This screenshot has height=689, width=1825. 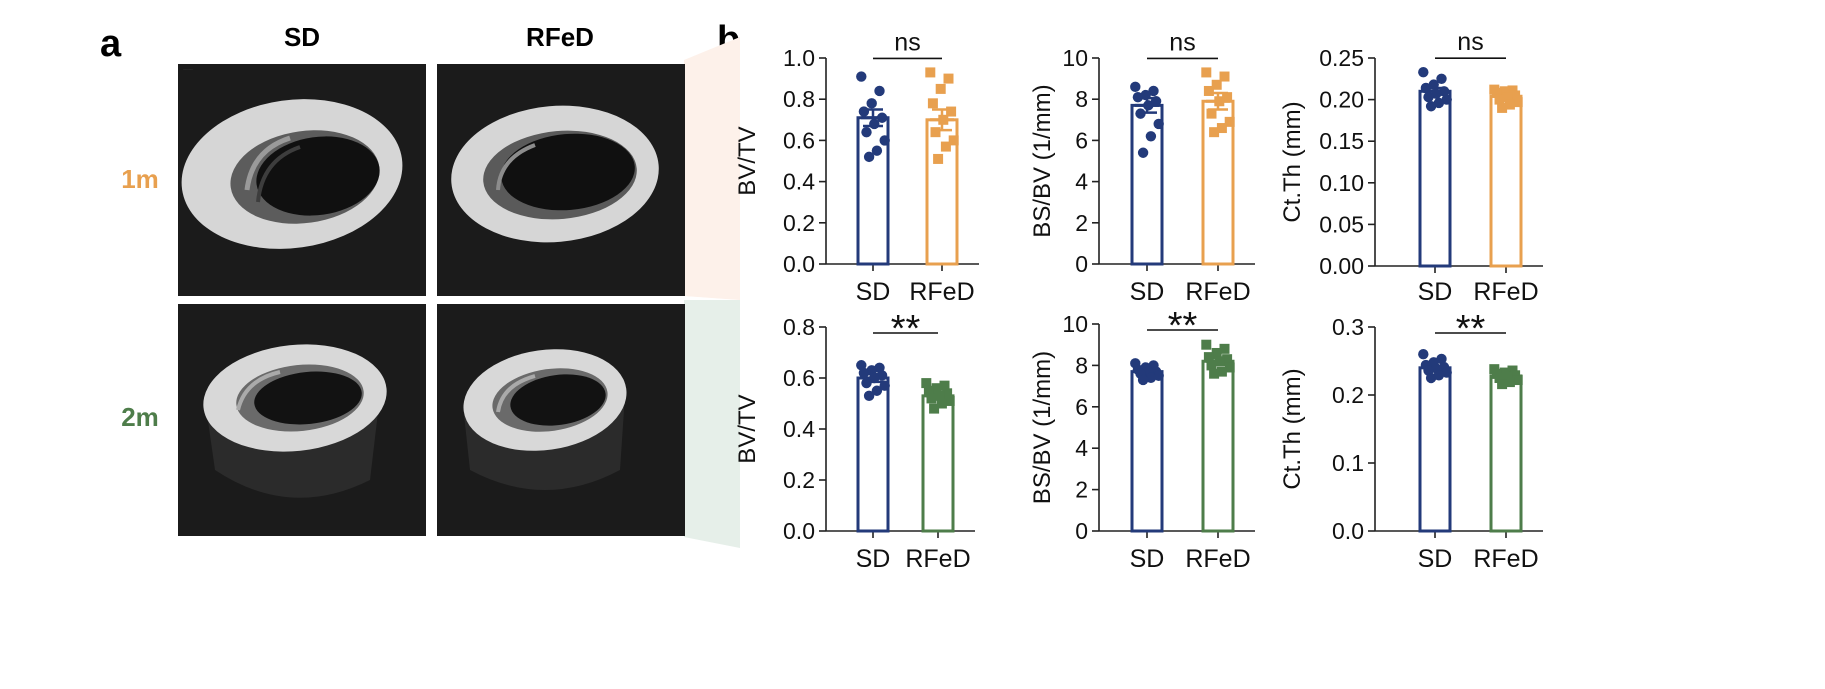 I want to click on chart-bsbv-2m: 0 2 4 6 8 10 SD RFeD BS/BV (1/mm) **, so click(x=1142, y=439).